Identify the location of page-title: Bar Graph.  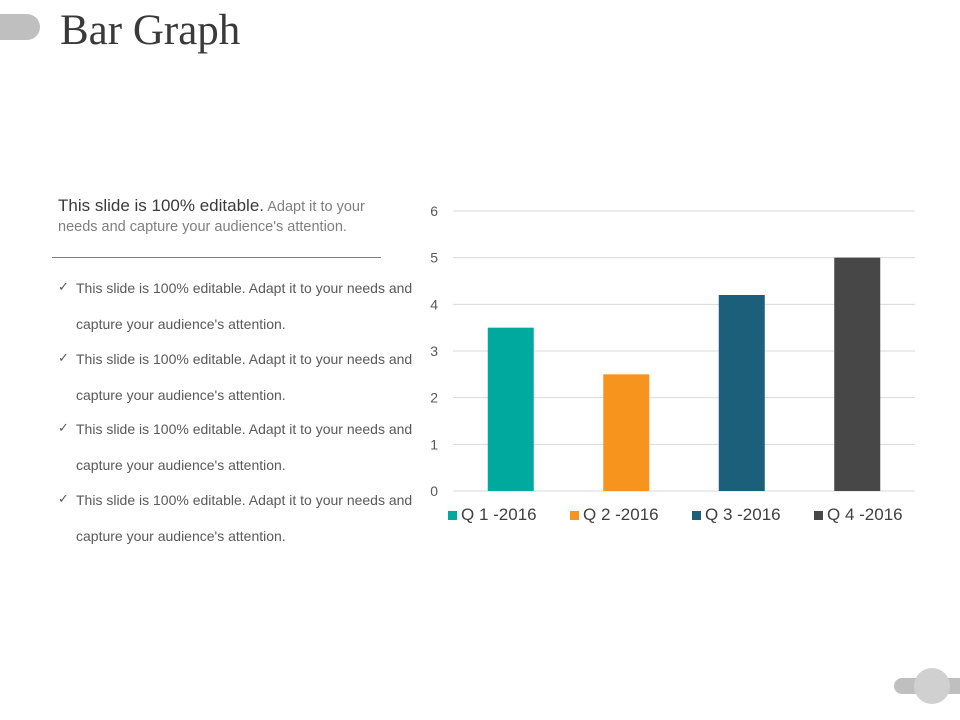
(150, 30).